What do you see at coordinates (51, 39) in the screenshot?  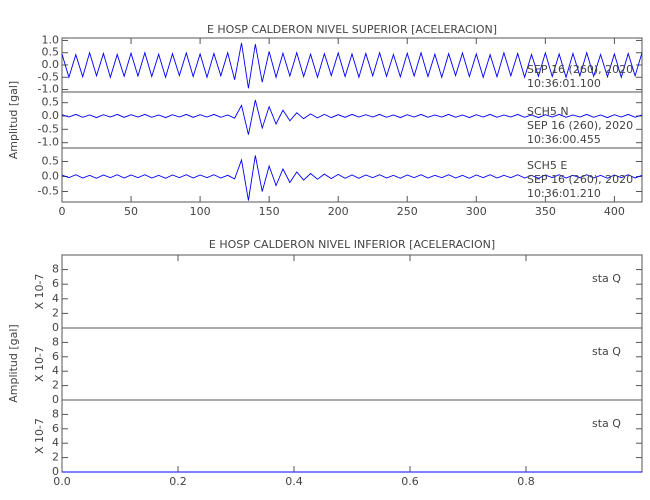 I see `y-tick-label: 1.0` at bounding box center [51, 39].